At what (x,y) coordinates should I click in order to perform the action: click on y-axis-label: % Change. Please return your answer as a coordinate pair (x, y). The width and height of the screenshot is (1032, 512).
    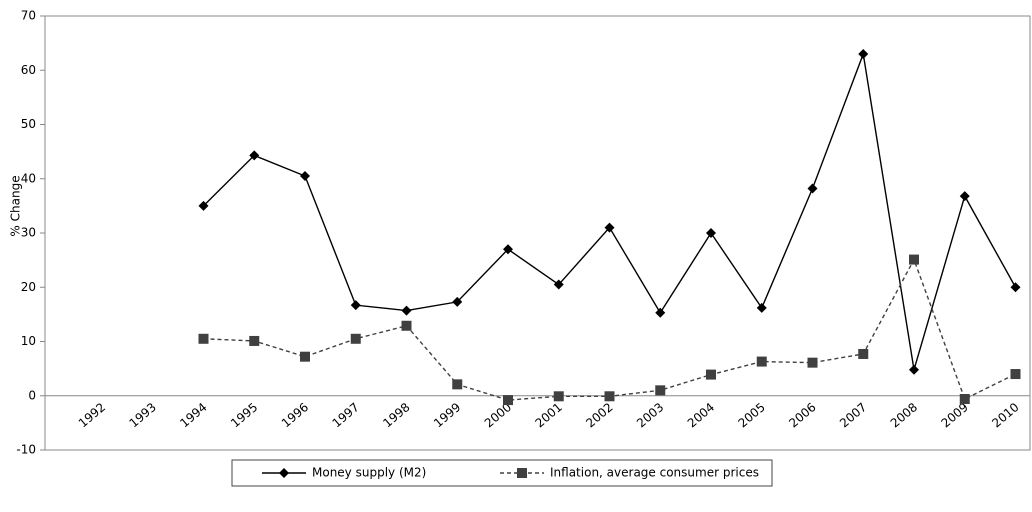
    Looking at the image, I should click on (16, 205).